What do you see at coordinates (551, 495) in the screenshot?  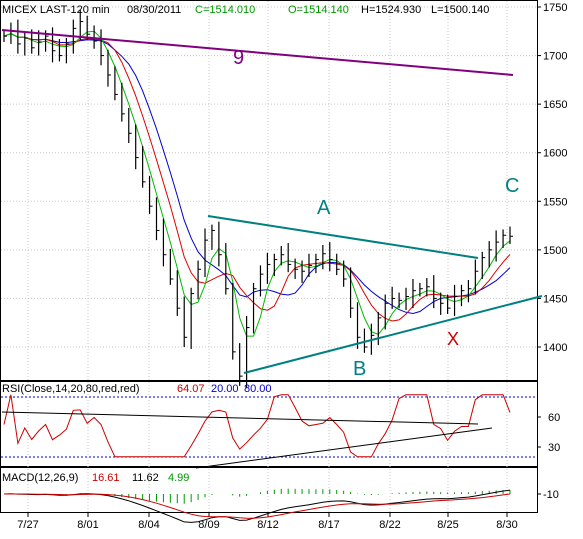 I see `macd-tick-minus10: -10` at bounding box center [551, 495].